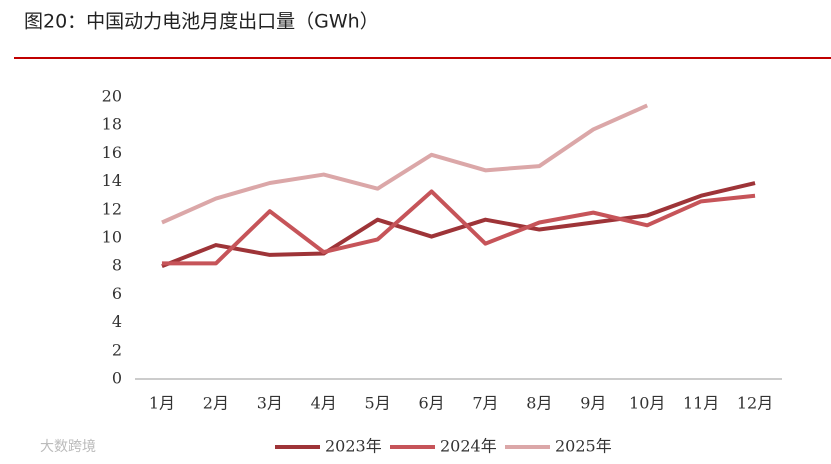  Describe the element at coordinates (431, 403) in the screenshot. I see `x-tick-label: 6月` at that location.